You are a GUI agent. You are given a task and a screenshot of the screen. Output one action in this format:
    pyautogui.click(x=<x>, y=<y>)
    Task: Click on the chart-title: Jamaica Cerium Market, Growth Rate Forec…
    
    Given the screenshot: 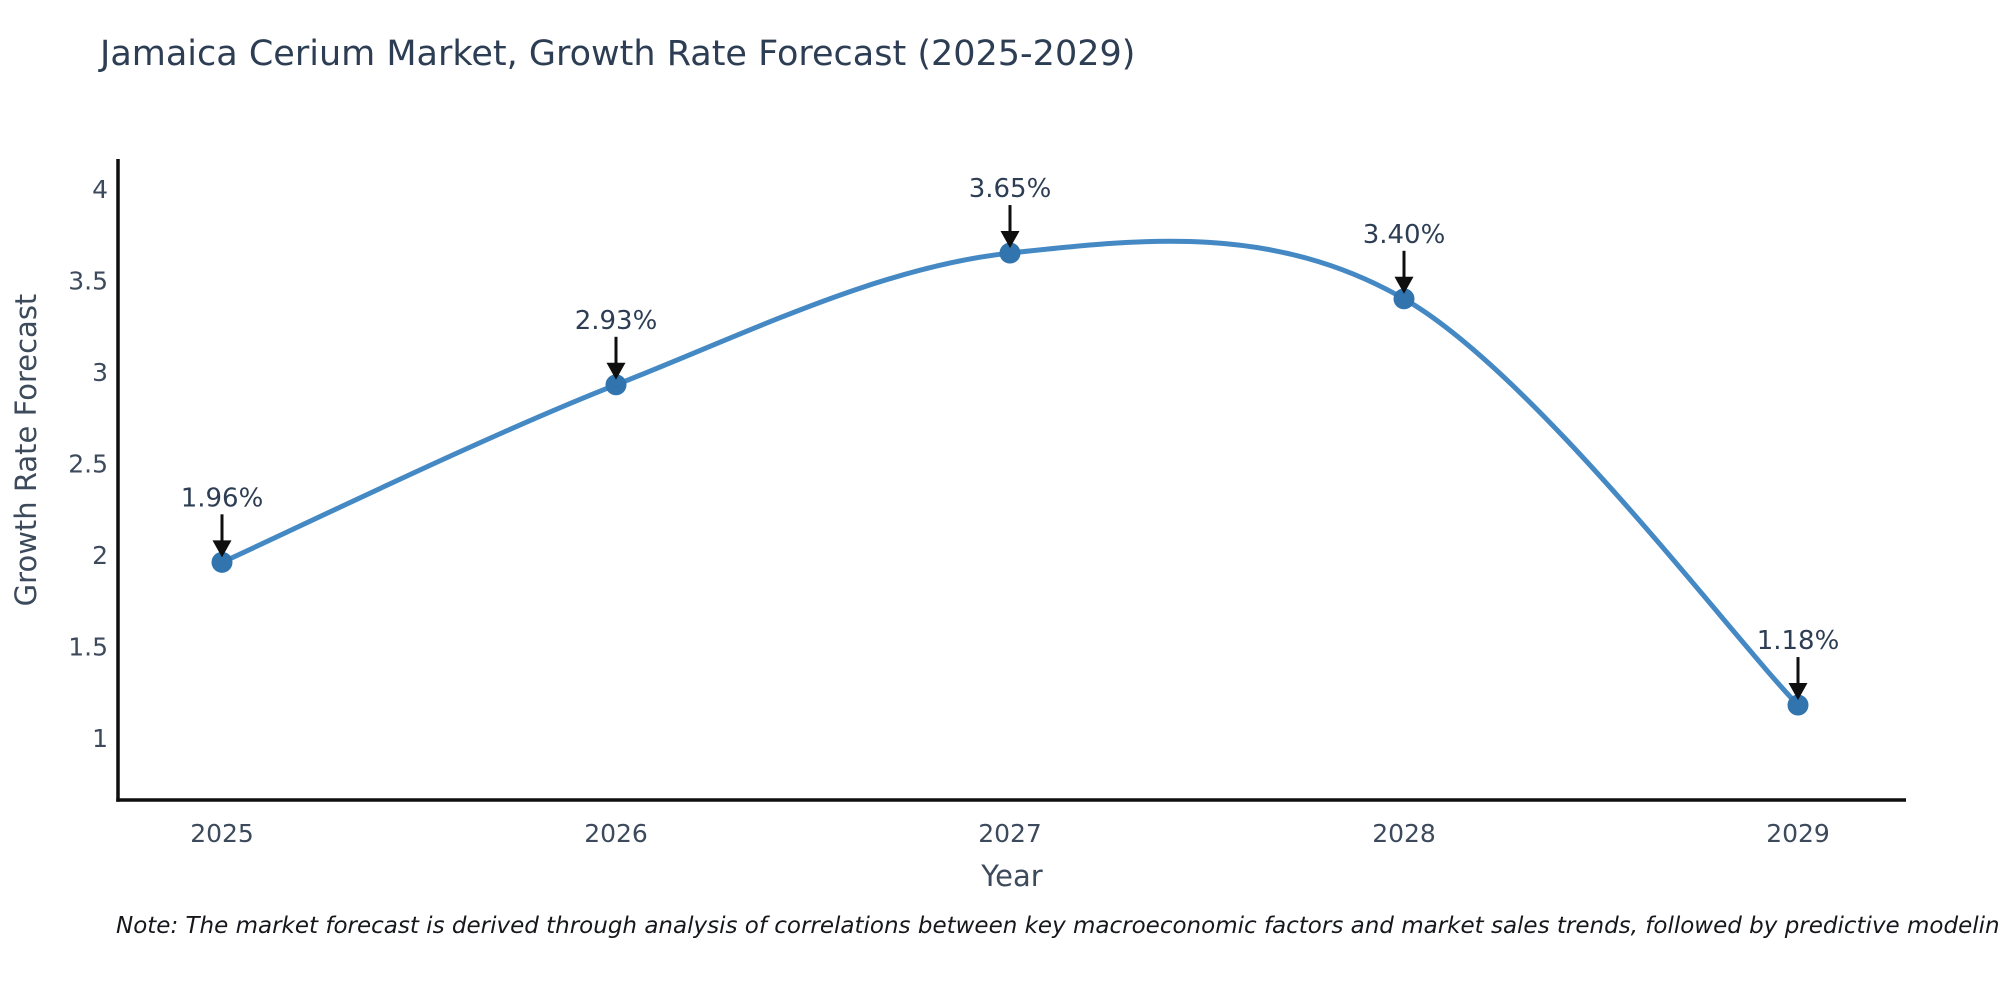 What is the action you would take?
    pyautogui.click(x=618, y=54)
    